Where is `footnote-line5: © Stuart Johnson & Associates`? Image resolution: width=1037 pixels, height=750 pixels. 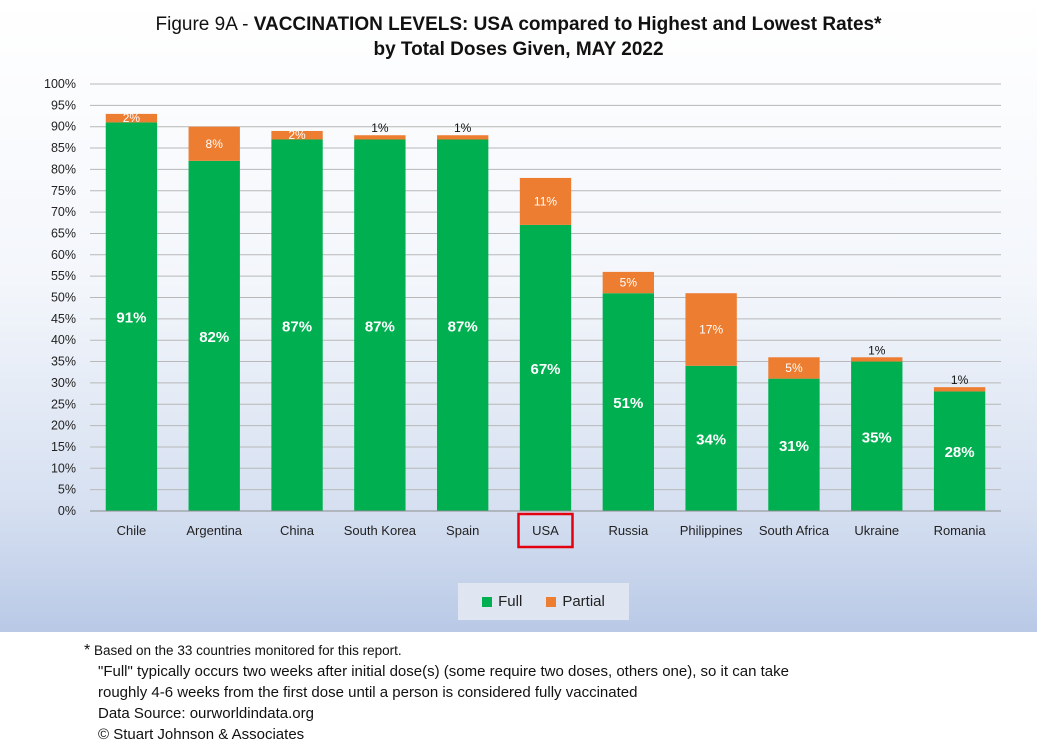
footnote-line5: © Stuart Johnson & Associates is located at coordinates (201, 734).